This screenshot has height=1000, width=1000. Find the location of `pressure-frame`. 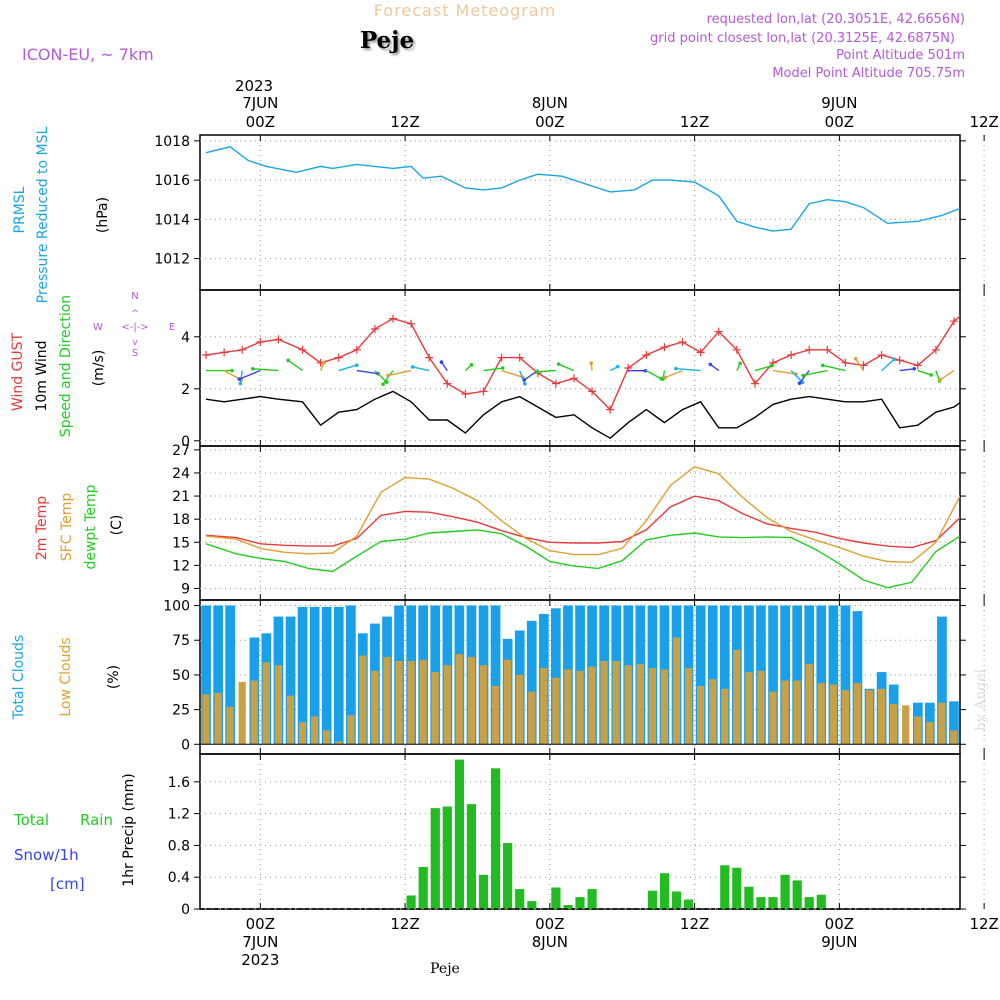

pressure-frame is located at coordinates (580, 212).